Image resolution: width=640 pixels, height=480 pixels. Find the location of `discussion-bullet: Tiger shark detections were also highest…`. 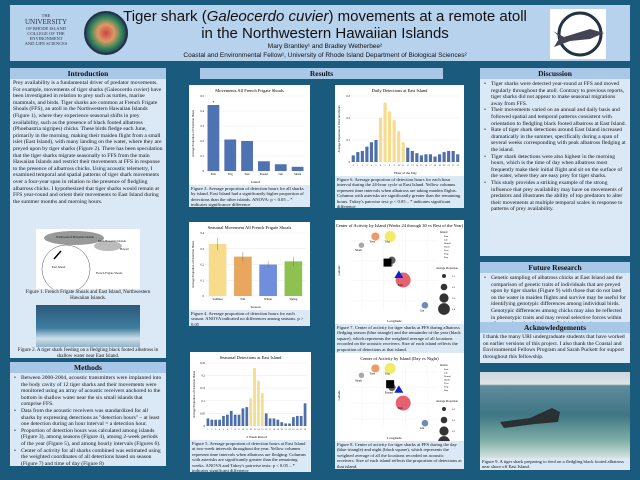

discussion-bullet: Tiger shark detections were also highest… is located at coordinates (555, 167).